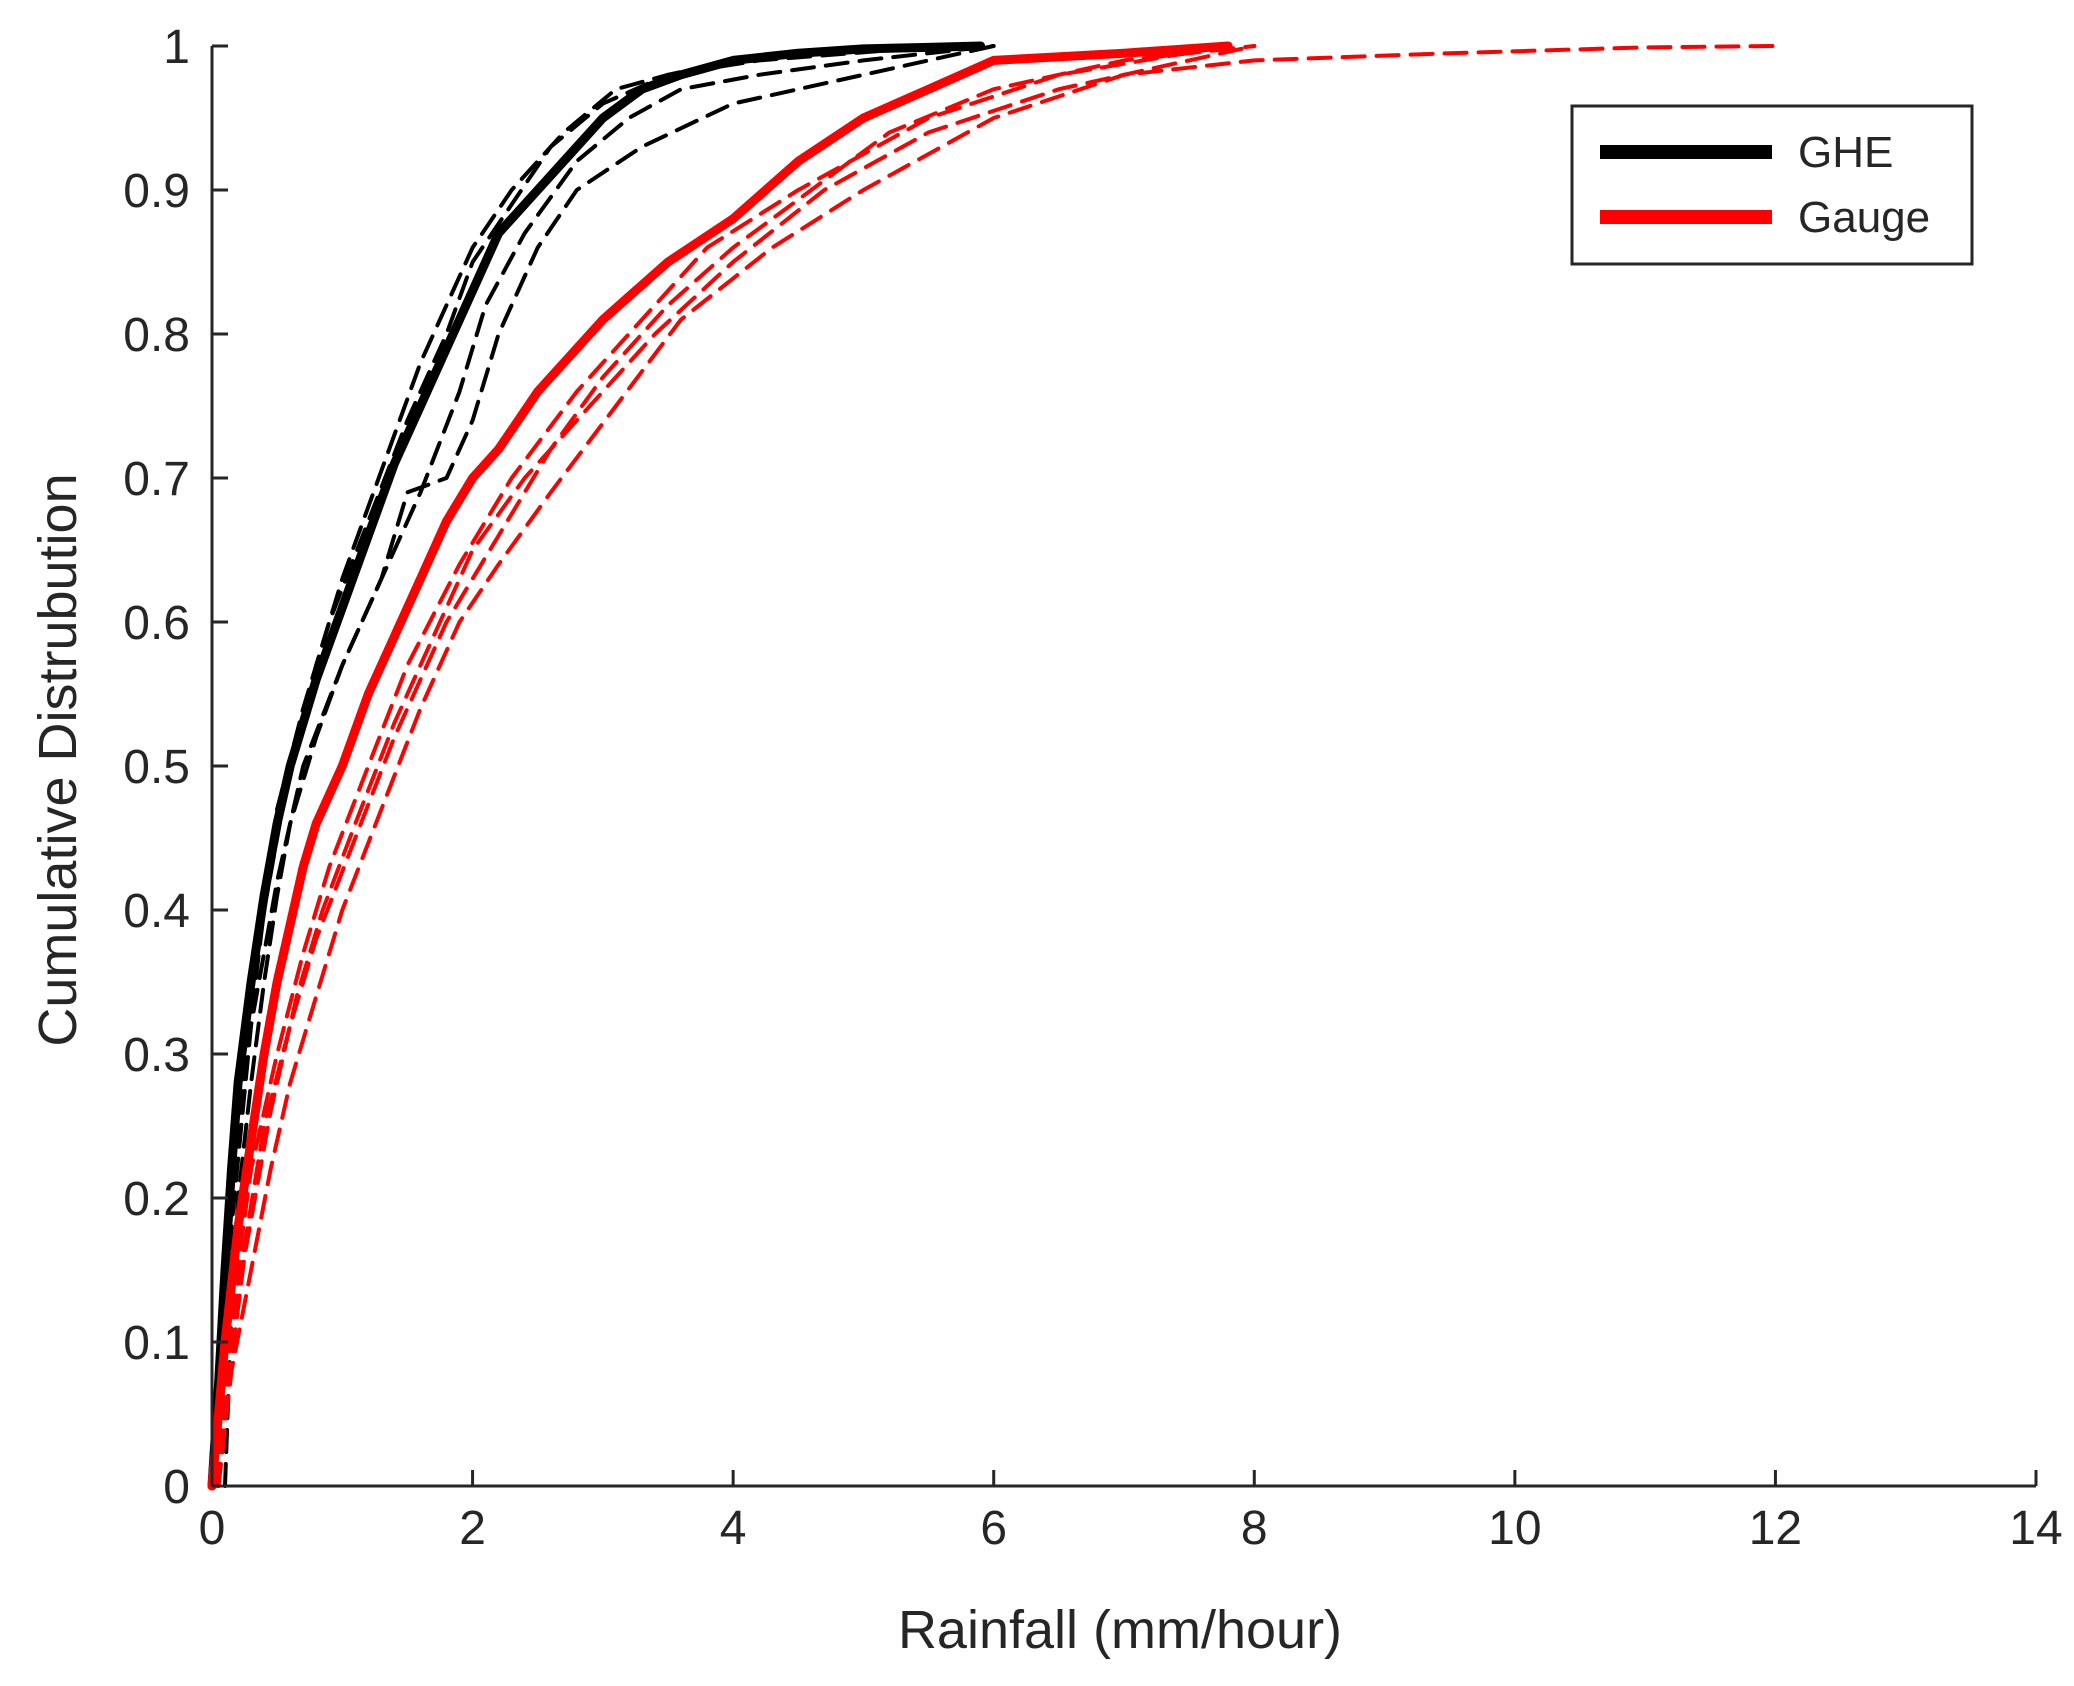 Image resolution: width=2074 pixels, height=1686 pixels. What do you see at coordinates (1845, 152) in the screenshot?
I see `legend-label-ghe: GHE` at bounding box center [1845, 152].